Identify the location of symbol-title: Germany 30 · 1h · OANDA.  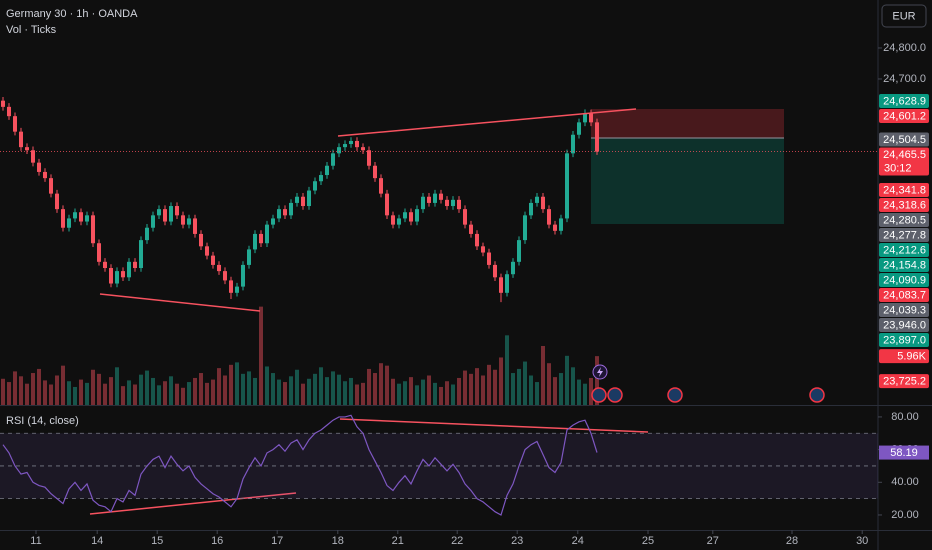
(72, 14).